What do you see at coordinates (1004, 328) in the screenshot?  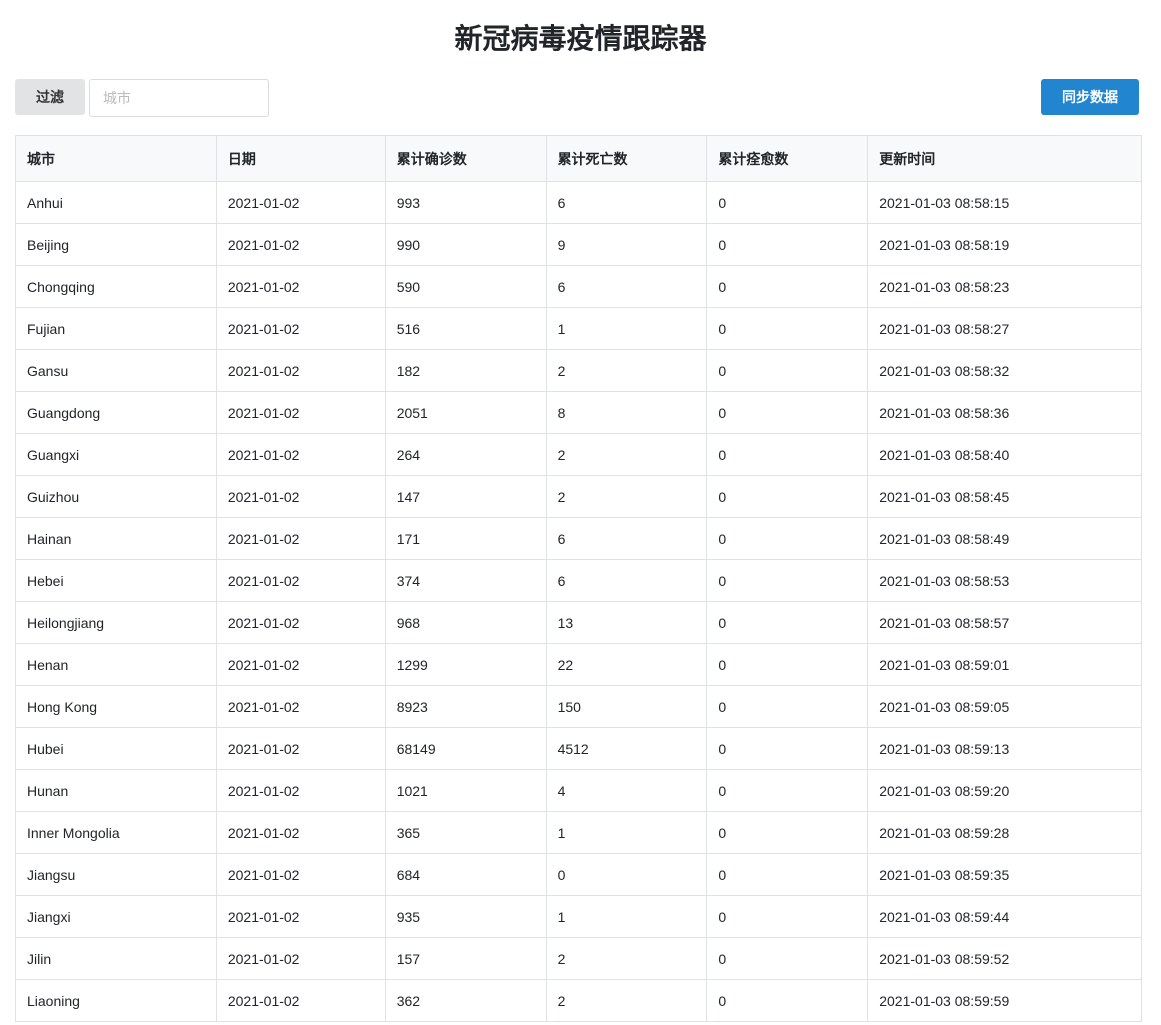 I see `cell-updated: 2021-01-03 08:58:27` at bounding box center [1004, 328].